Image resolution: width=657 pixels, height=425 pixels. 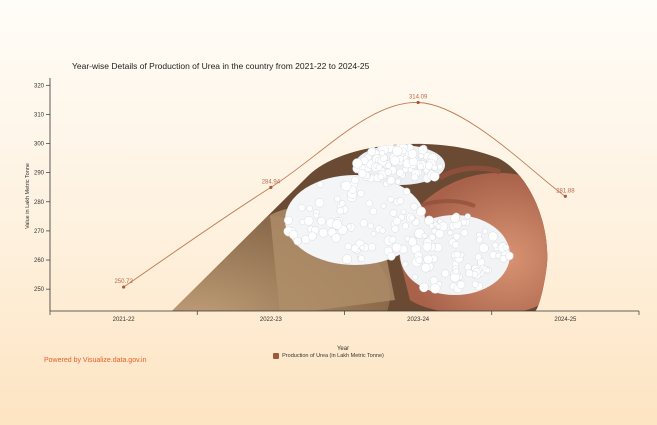 I want to click on legend-swatch, so click(x=276, y=356).